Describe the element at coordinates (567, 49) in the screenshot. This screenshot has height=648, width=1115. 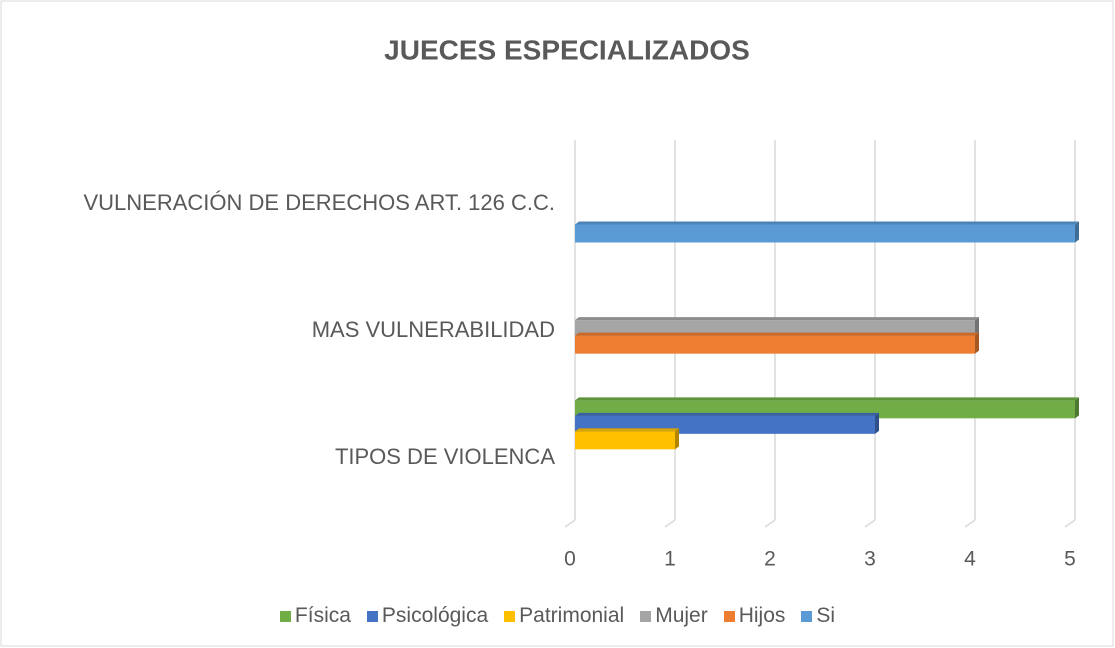
I see `chart-title: JUECES ESPECIALIZADOS` at that location.